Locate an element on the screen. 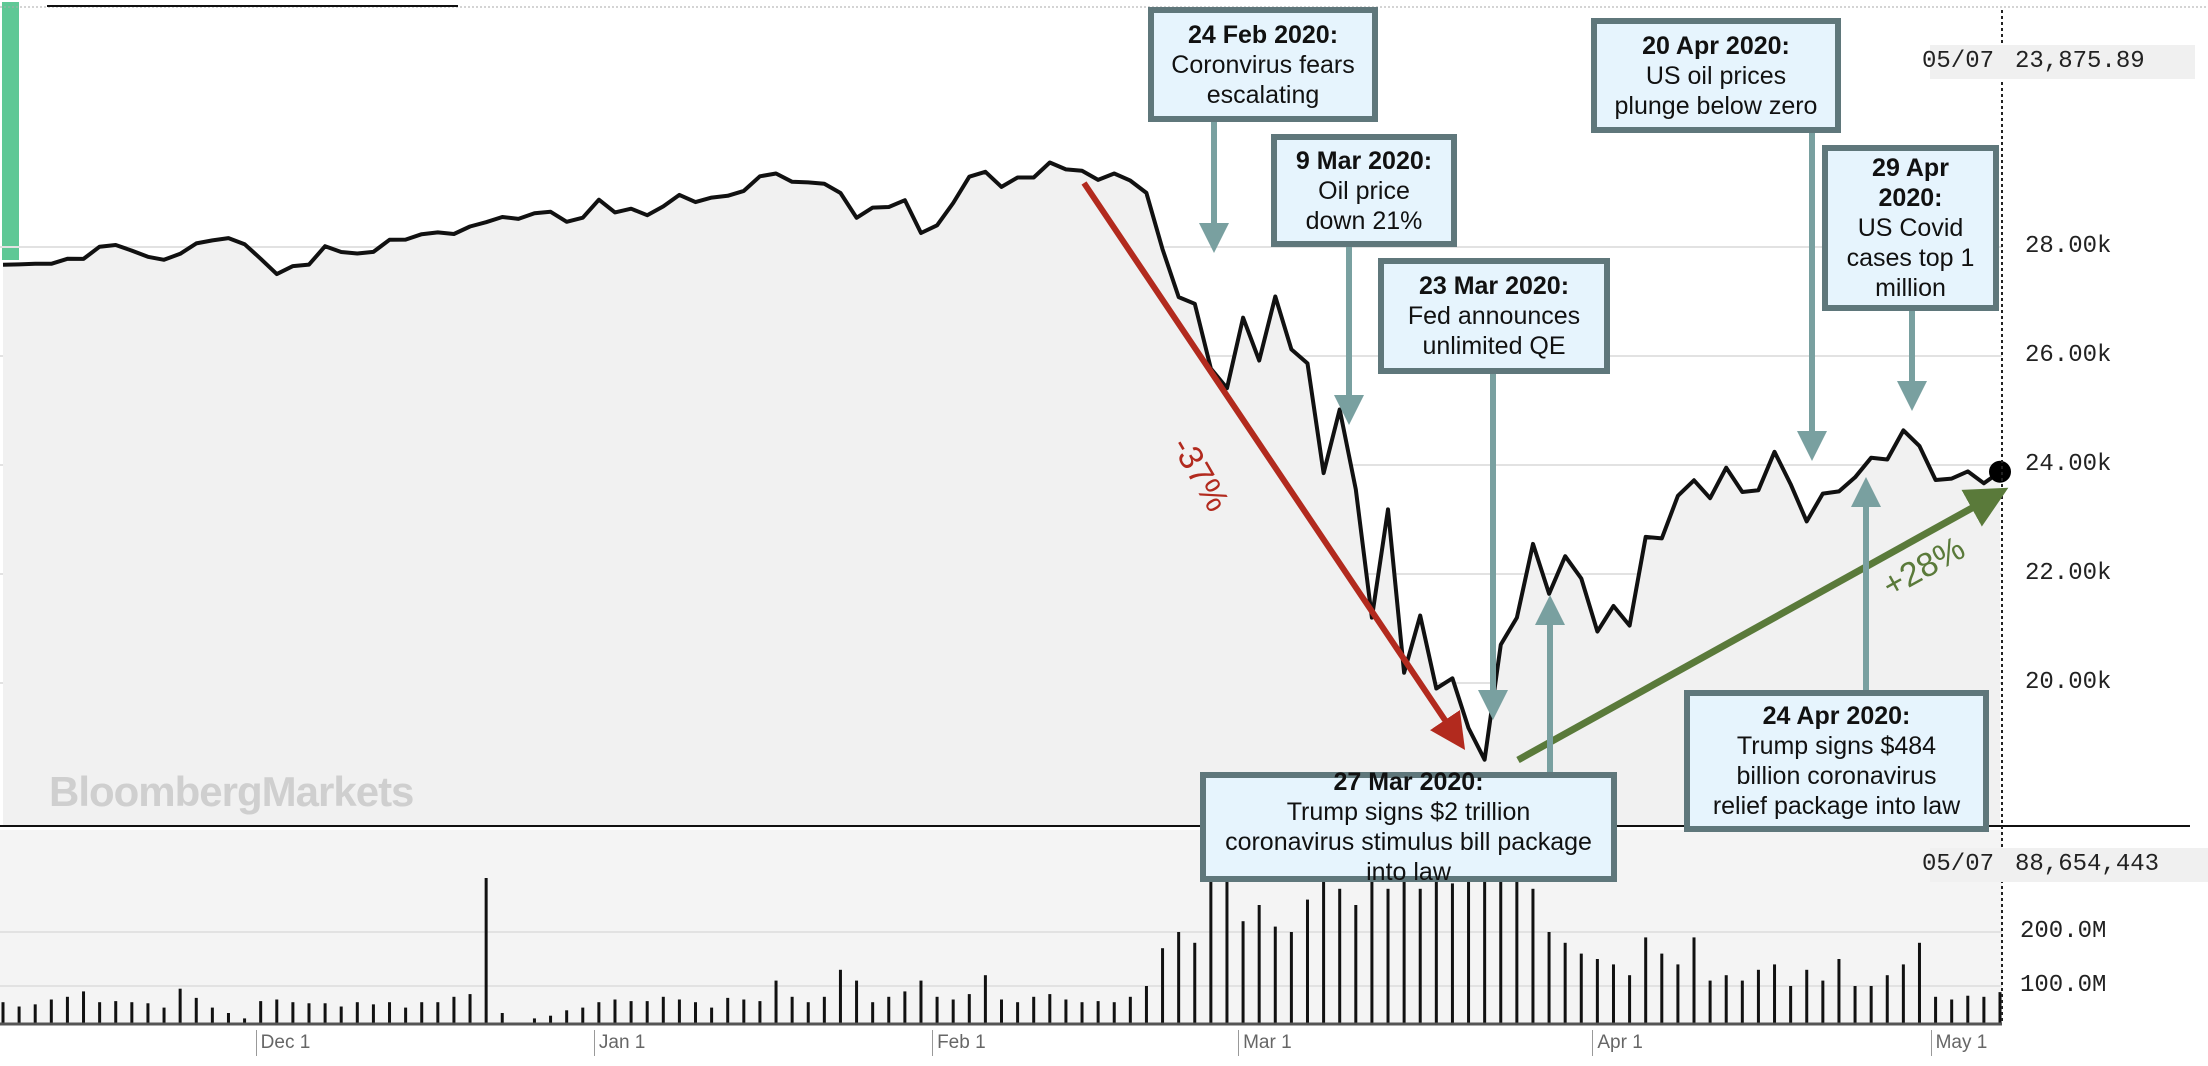  last-date: 05/07 is located at coordinates (1958, 61).